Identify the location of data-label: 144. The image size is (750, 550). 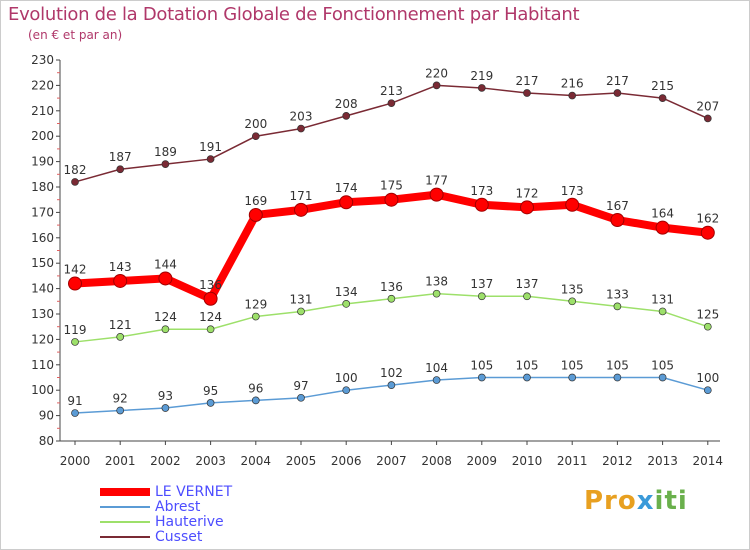
(165, 264).